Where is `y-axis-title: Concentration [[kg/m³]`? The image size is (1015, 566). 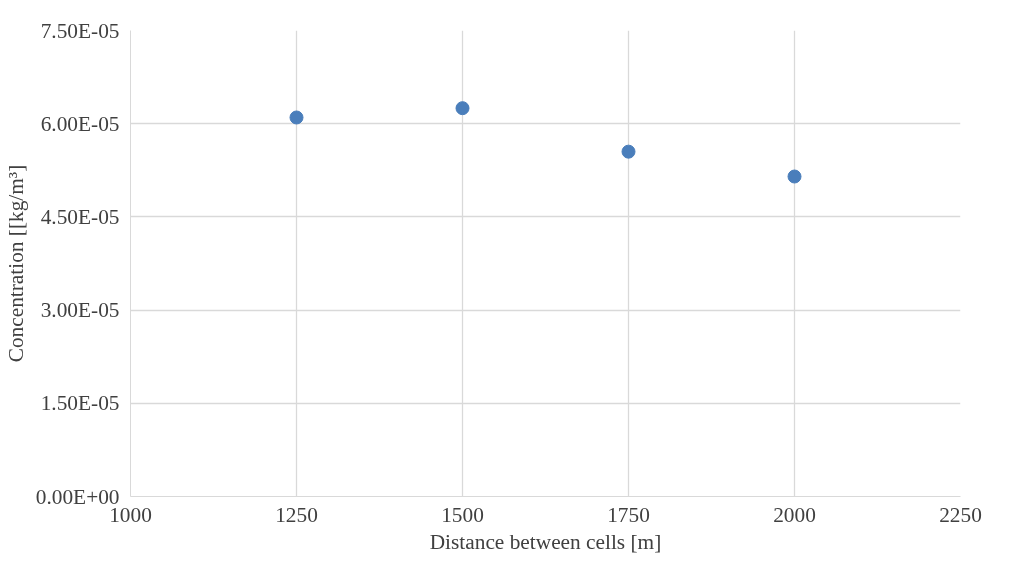 y-axis-title: Concentration [[kg/m³] is located at coordinates (15, 263).